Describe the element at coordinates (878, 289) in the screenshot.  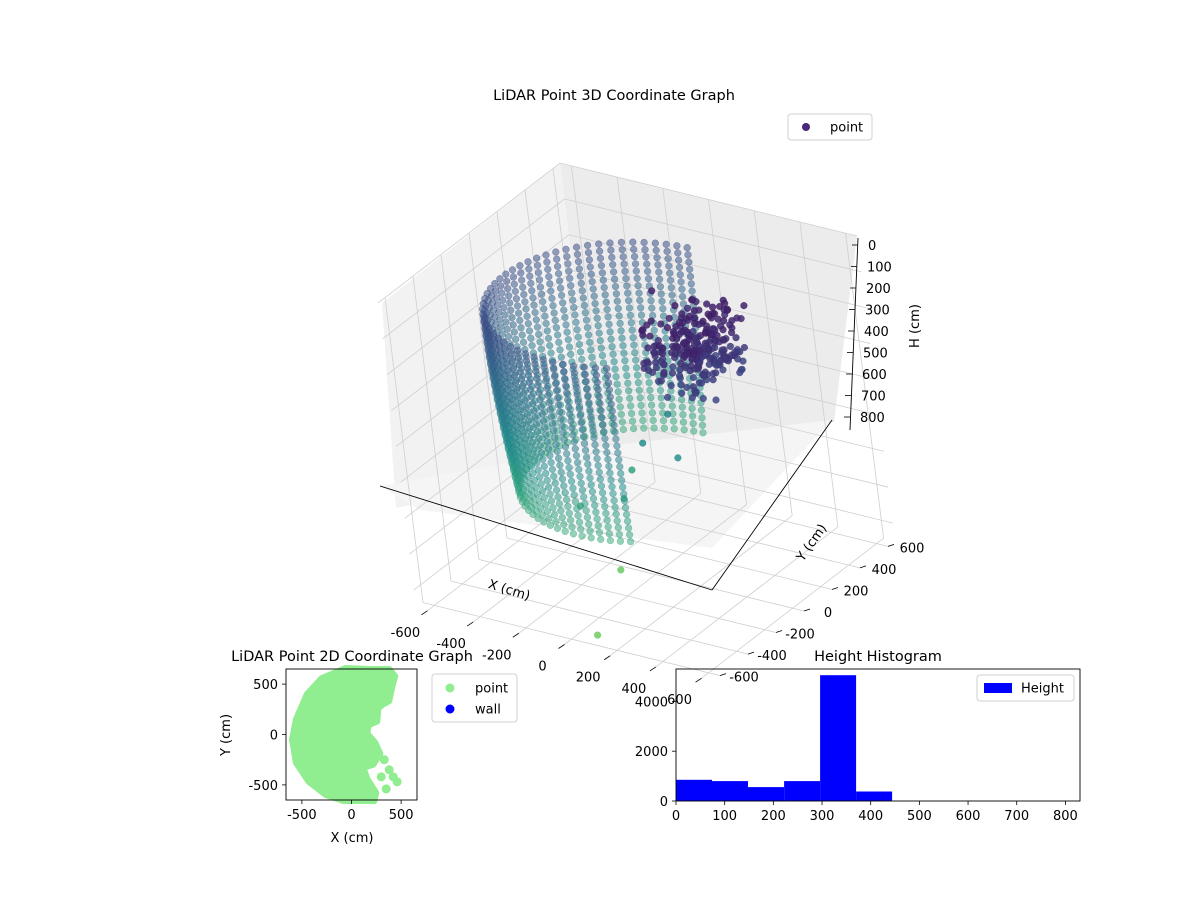
I see `z-tick-label: 200` at that location.